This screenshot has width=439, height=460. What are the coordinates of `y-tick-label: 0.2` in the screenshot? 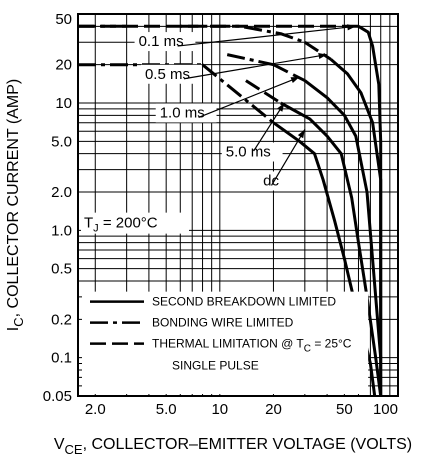 It's located at (61, 319).